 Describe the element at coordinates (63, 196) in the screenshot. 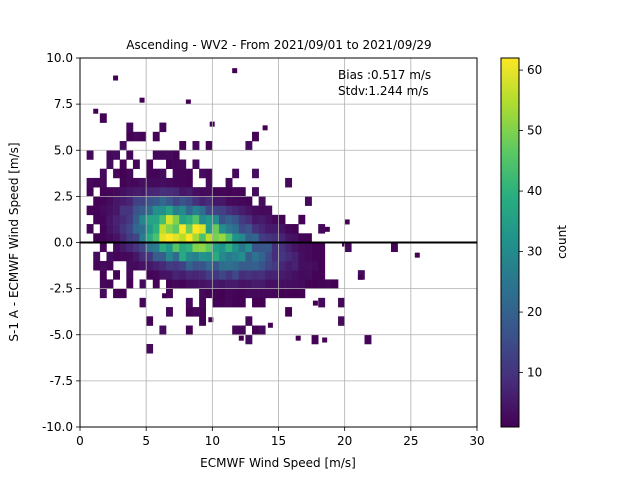

I see `y-tick-label: 2.5` at that location.